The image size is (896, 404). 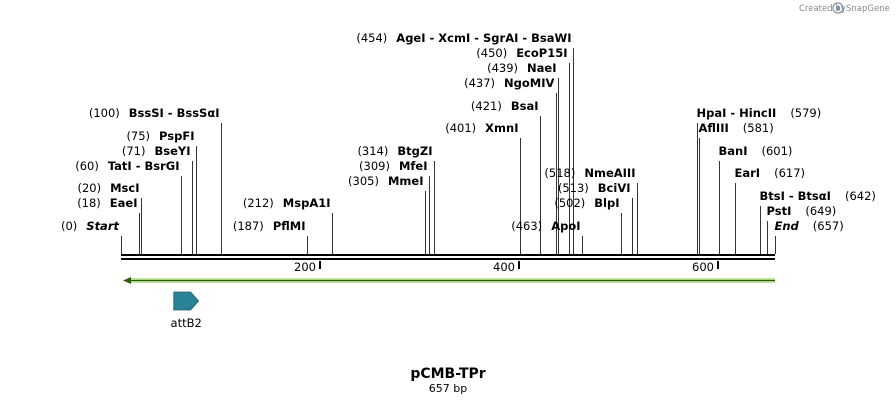 What do you see at coordinates (447, 374) in the screenshot?
I see `plasmid-name: pCMB-TPr` at bounding box center [447, 374].